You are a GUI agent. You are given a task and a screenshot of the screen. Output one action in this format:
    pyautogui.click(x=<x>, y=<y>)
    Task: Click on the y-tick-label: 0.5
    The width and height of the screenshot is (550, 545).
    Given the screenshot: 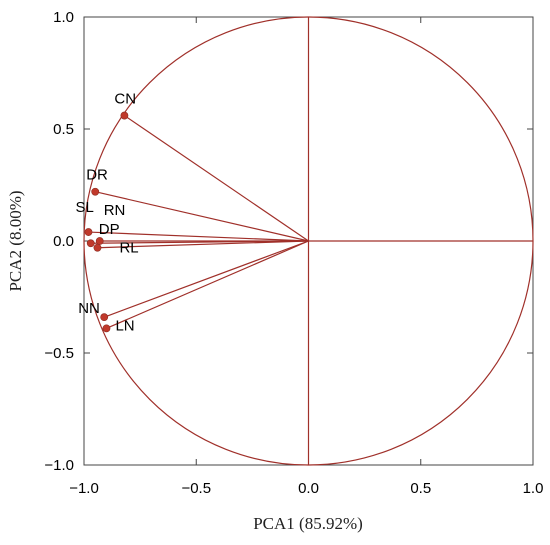 What is the action you would take?
    pyautogui.click(x=63, y=129)
    